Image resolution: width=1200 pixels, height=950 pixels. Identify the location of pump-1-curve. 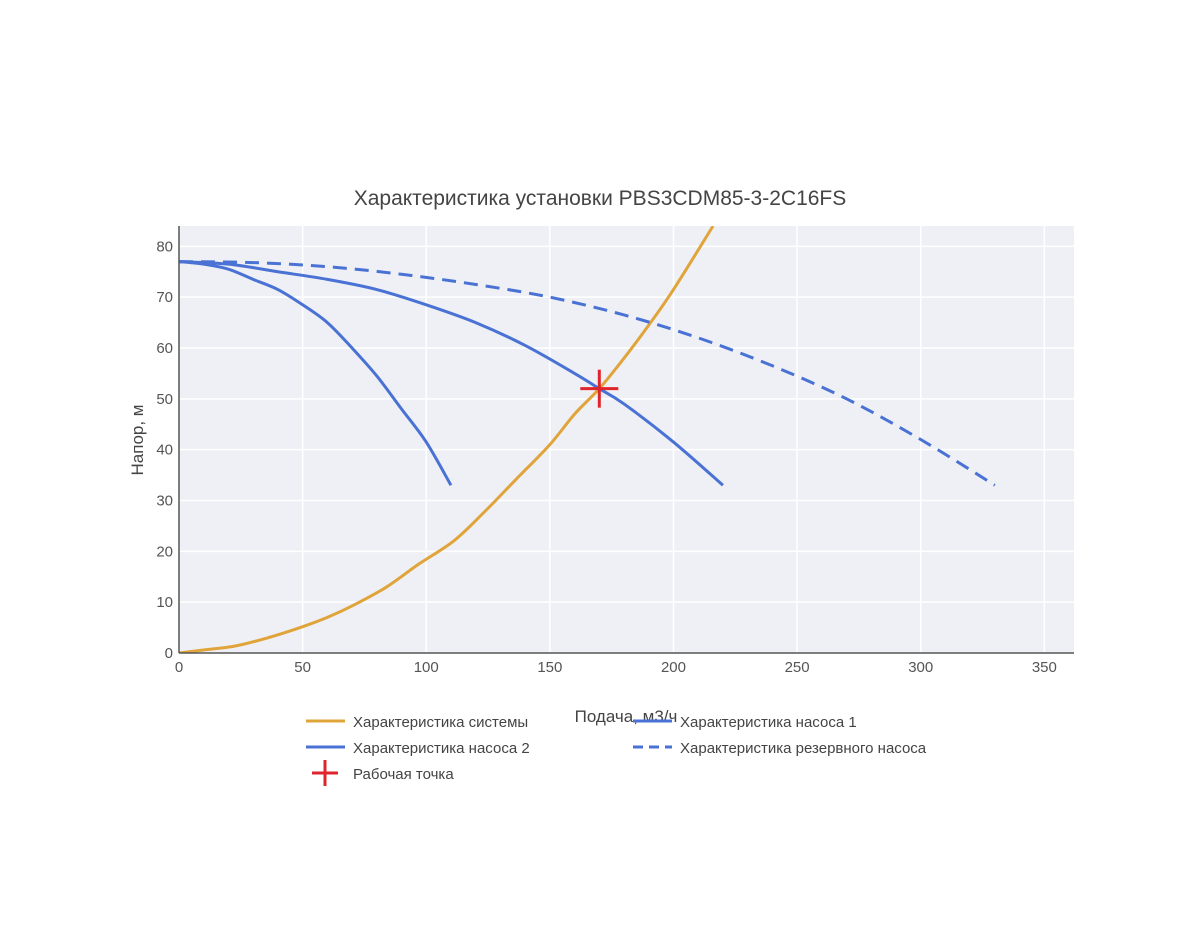
(316, 373).